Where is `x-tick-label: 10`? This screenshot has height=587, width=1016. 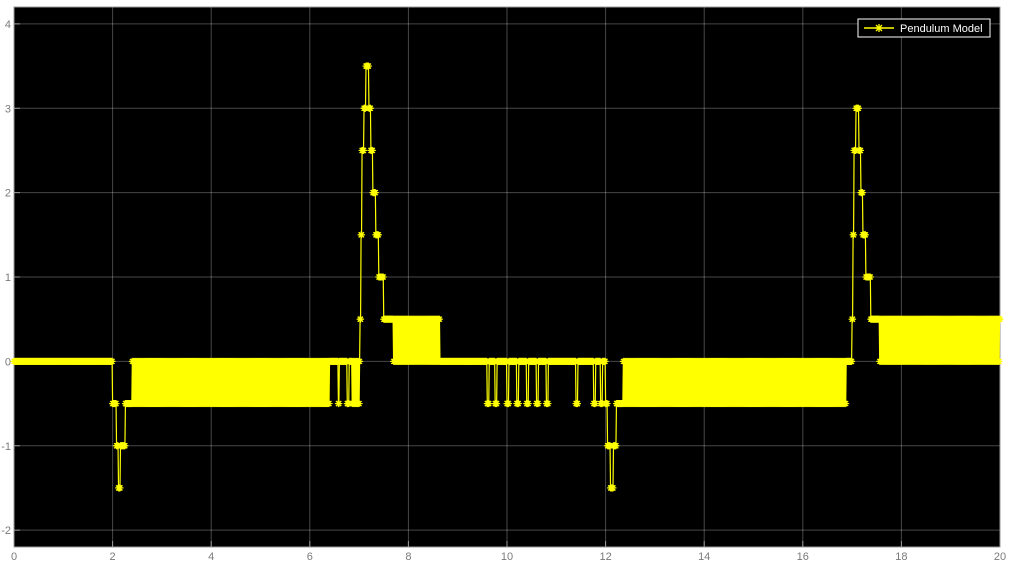
x-tick-label: 10 is located at coordinates (507, 557).